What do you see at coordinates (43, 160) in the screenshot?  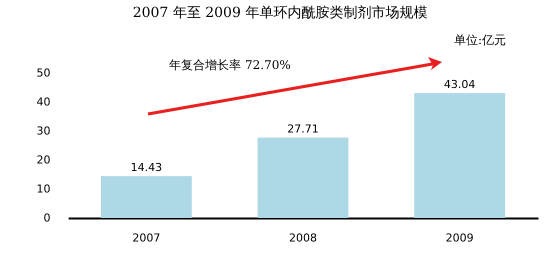 I see `y-tick-label: 20` at bounding box center [43, 160].